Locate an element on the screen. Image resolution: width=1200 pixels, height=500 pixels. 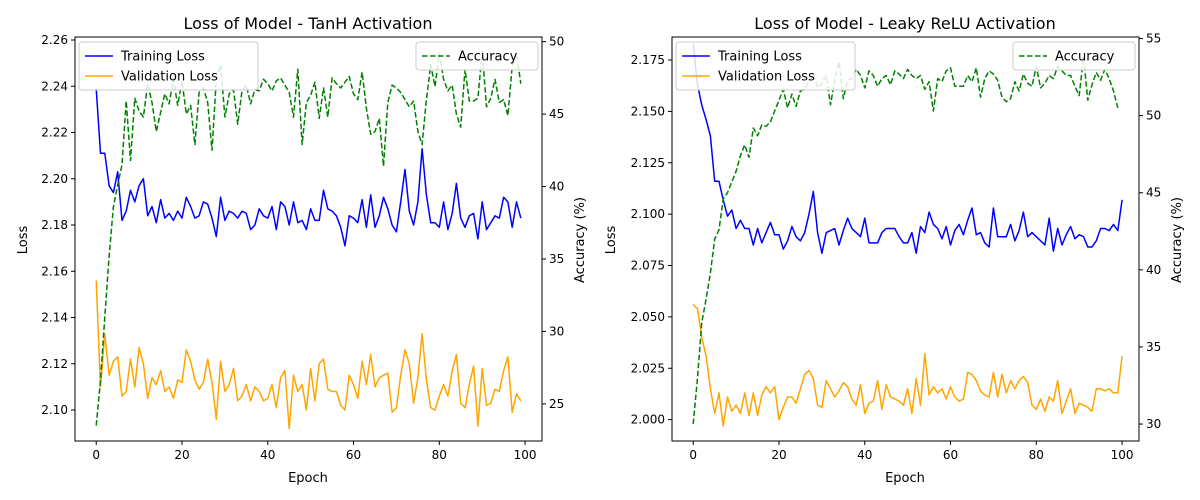
y-tick-label: 2.16 is located at coordinates (54, 271).